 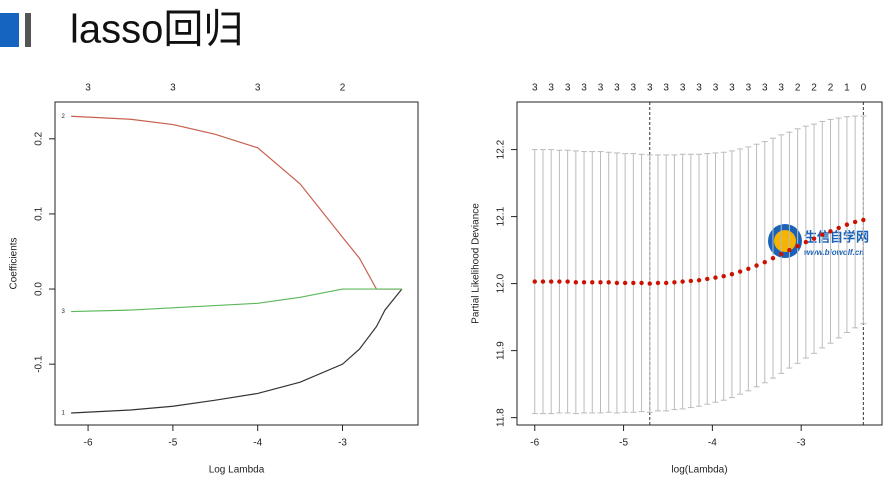 I want to click on y-tick-label: 12.1, so click(x=501, y=216).